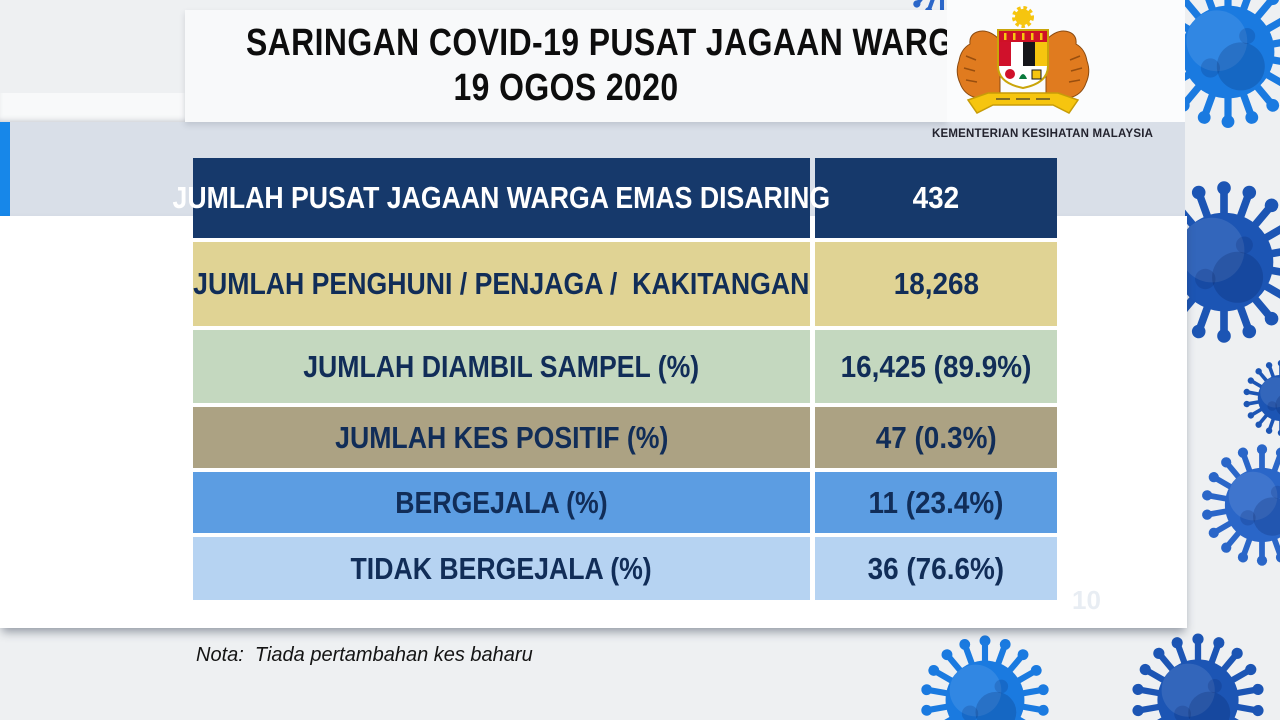  I want to click on row-value-cell: 18,268, so click(936, 284).